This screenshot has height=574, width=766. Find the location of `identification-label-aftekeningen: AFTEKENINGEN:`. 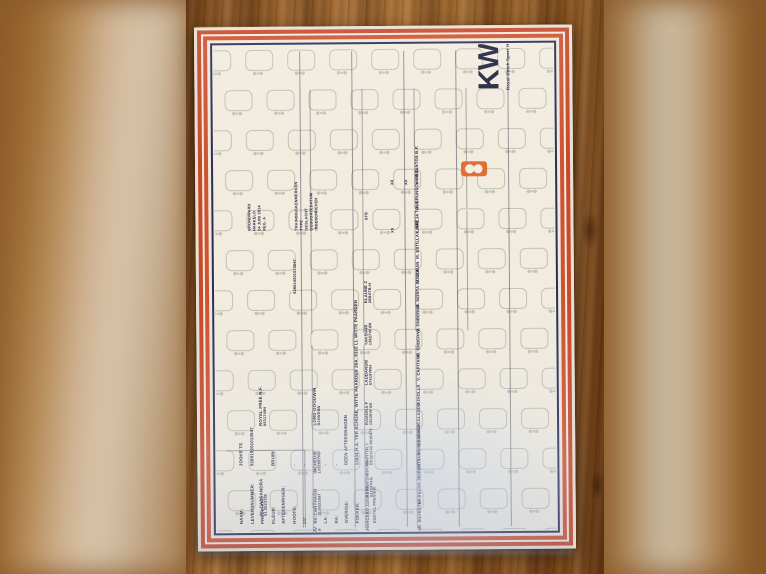

identification-label-aftekeningen: AFTEKENINGEN: is located at coordinates (283, 504).